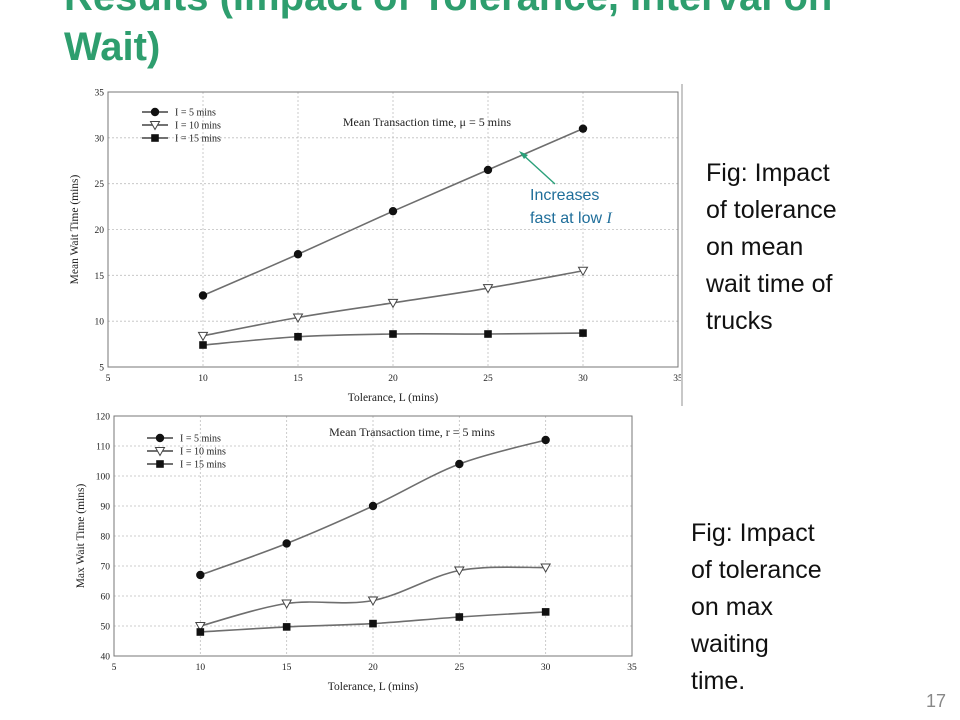  I want to click on annotation-arrow-head, so click(523, 155).